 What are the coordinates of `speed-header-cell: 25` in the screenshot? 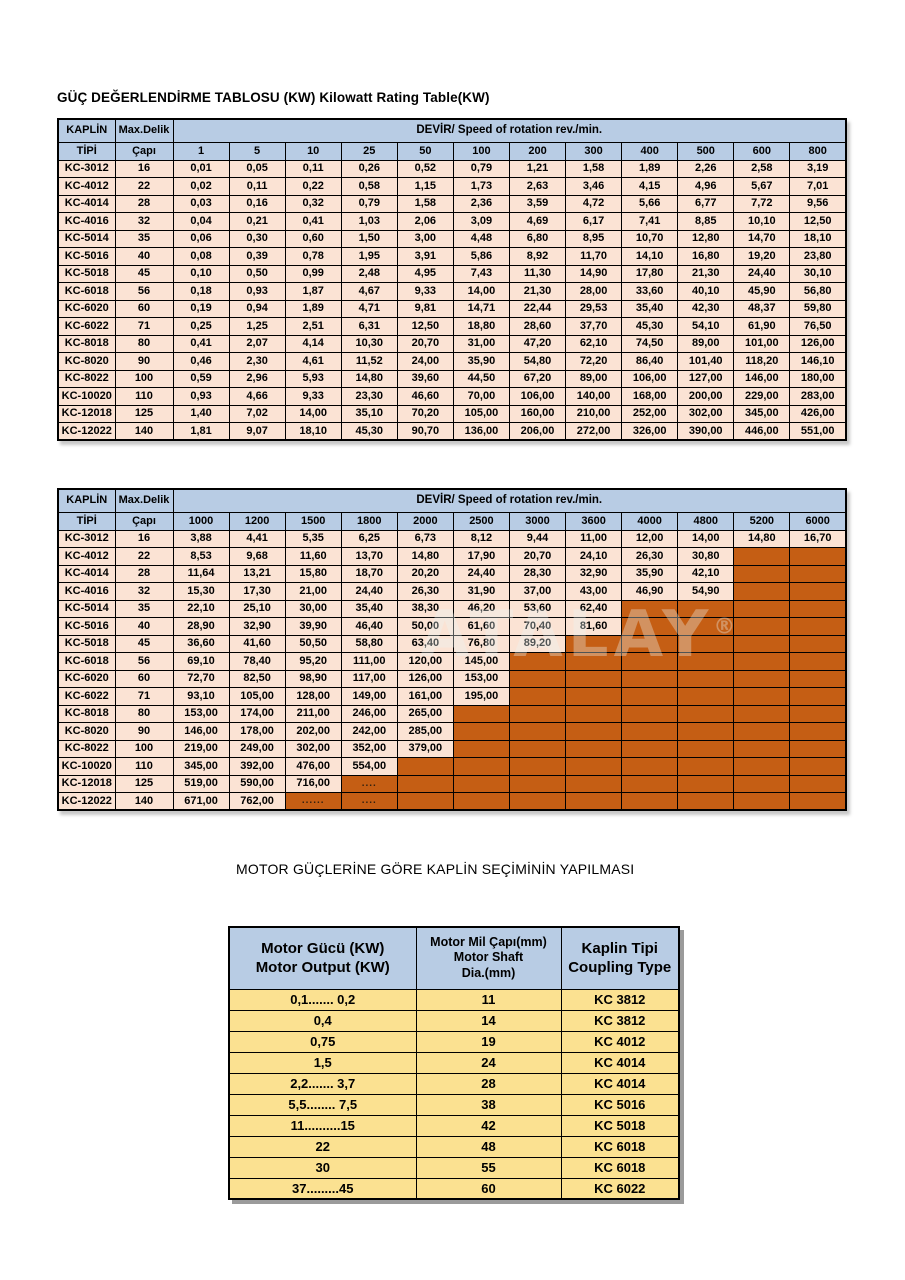 It's located at (369, 151).